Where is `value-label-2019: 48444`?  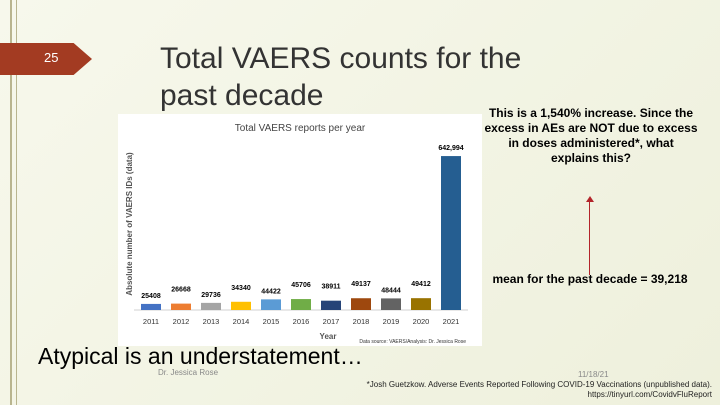
value-label-2019: 48444 is located at coordinates (391, 290).